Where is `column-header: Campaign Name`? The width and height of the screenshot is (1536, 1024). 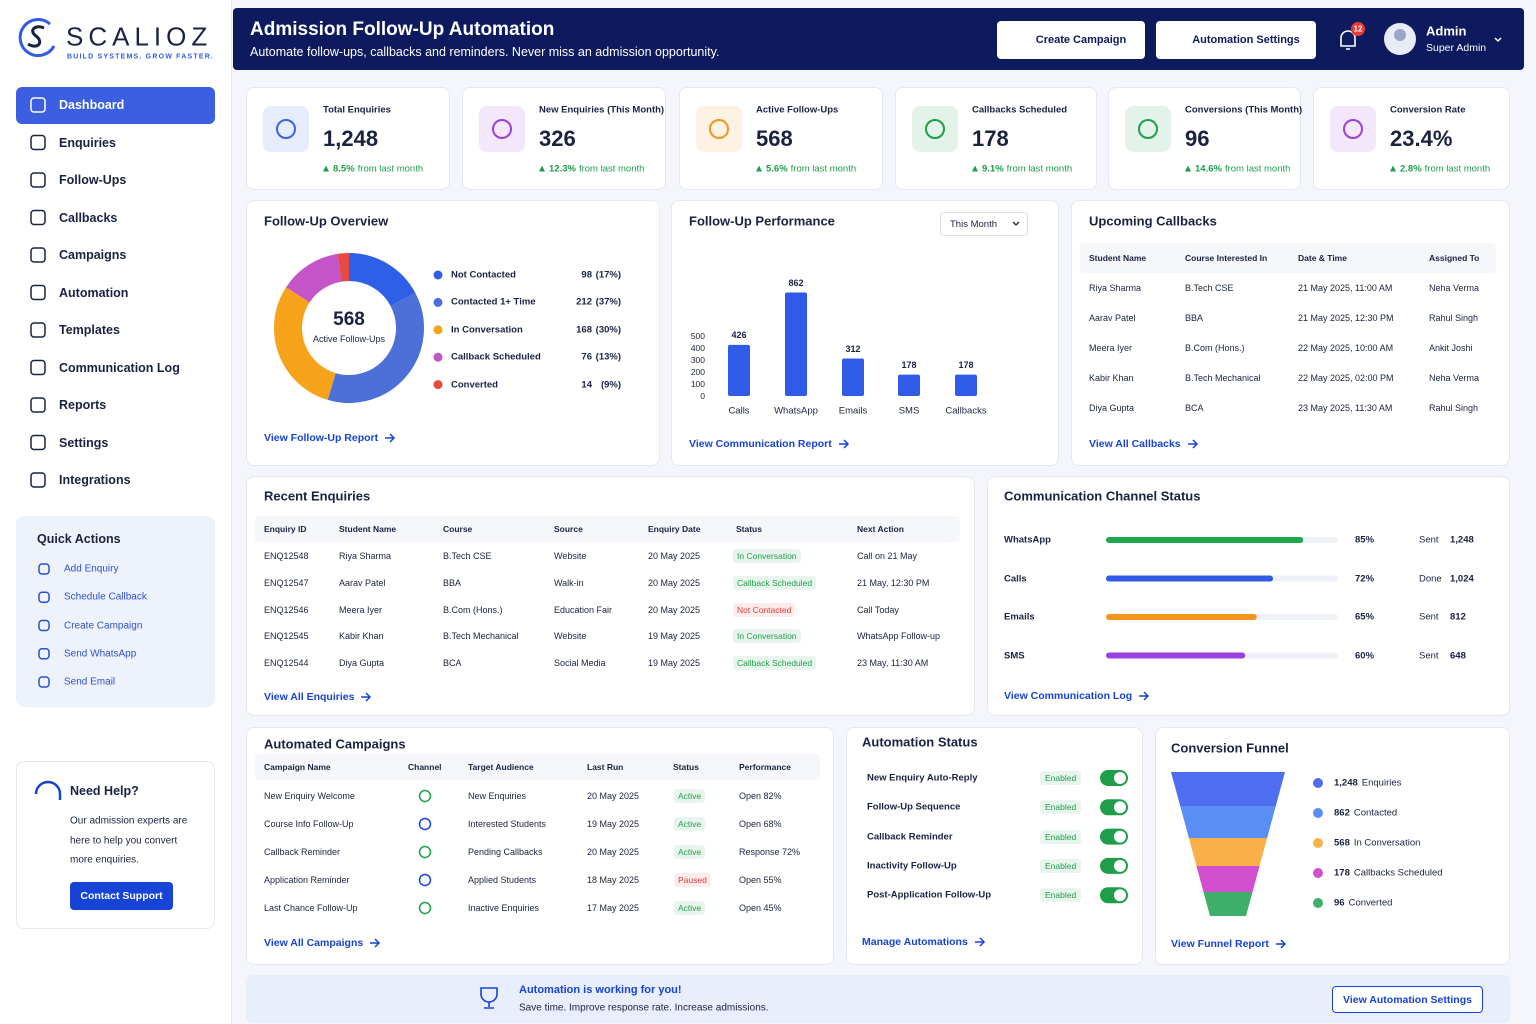
column-header: Campaign Name is located at coordinates (297, 767).